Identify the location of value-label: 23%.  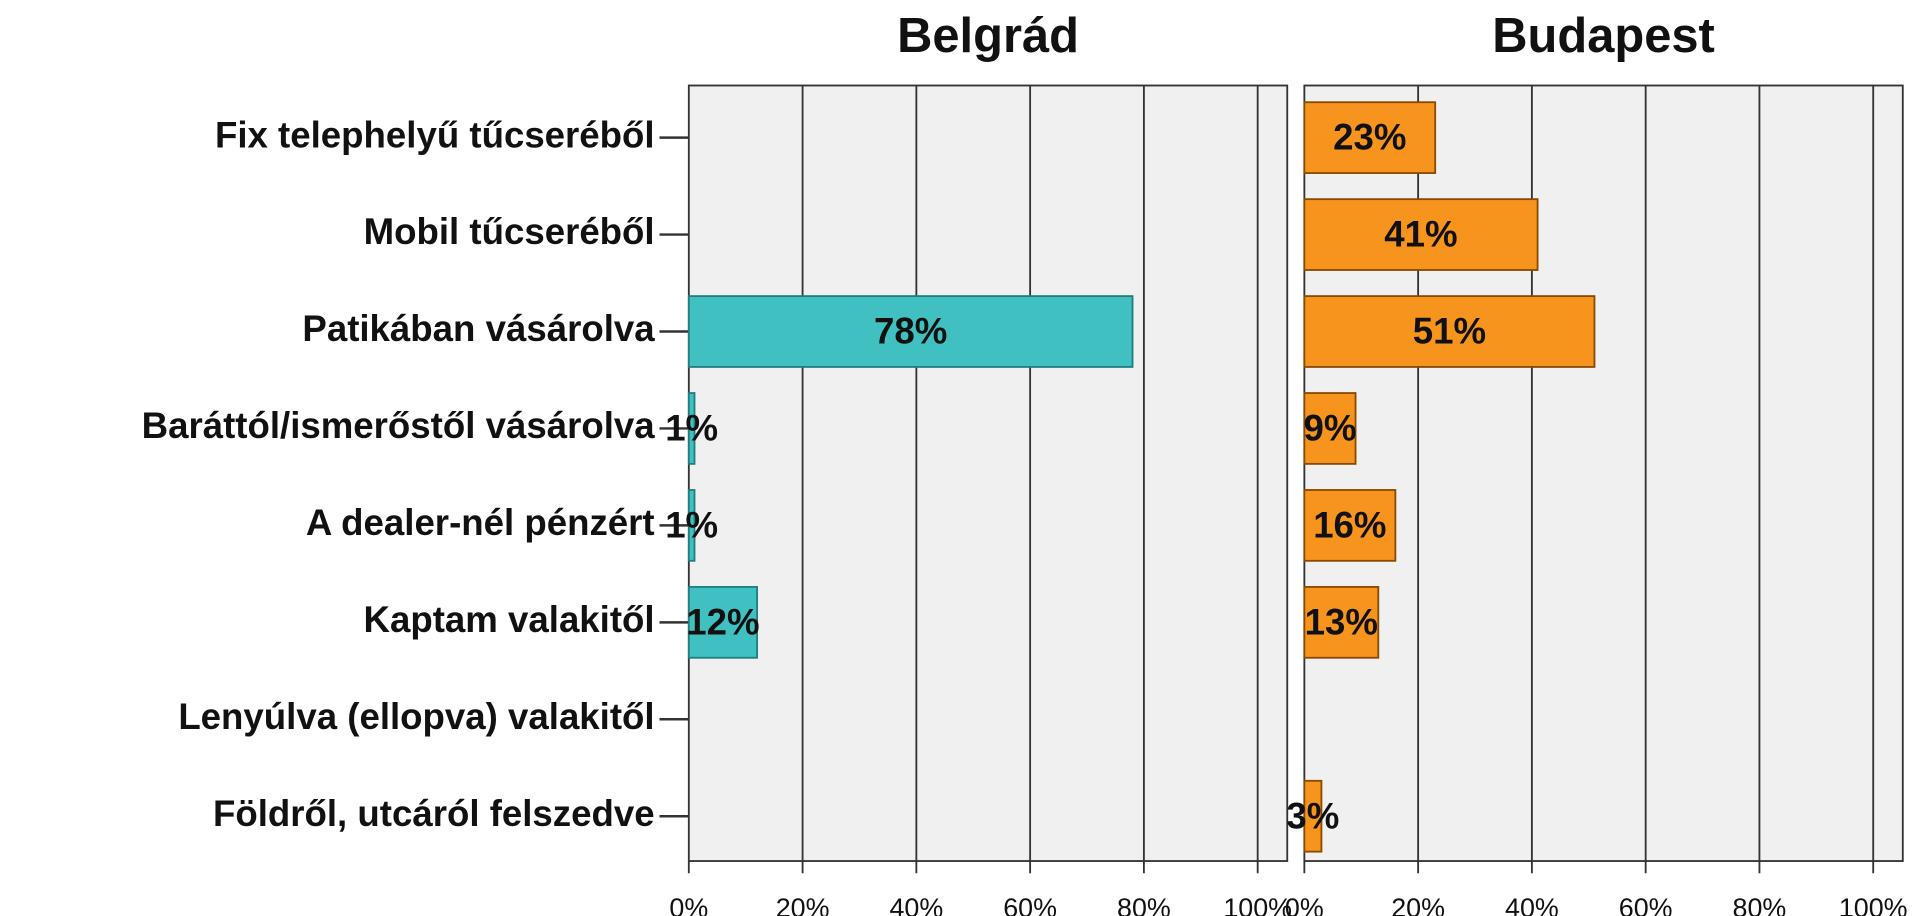
(1369, 137).